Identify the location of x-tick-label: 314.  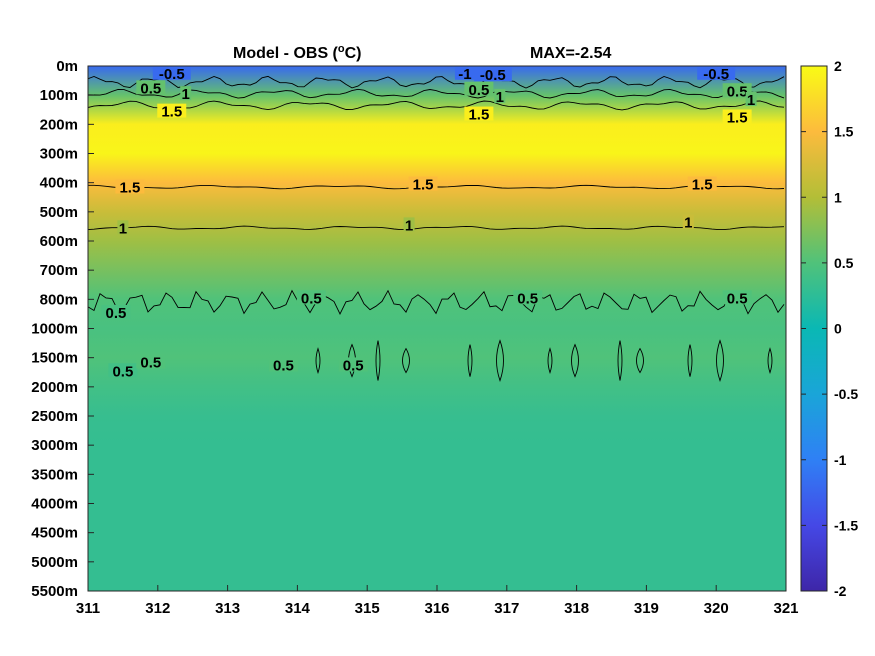
(298, 608).